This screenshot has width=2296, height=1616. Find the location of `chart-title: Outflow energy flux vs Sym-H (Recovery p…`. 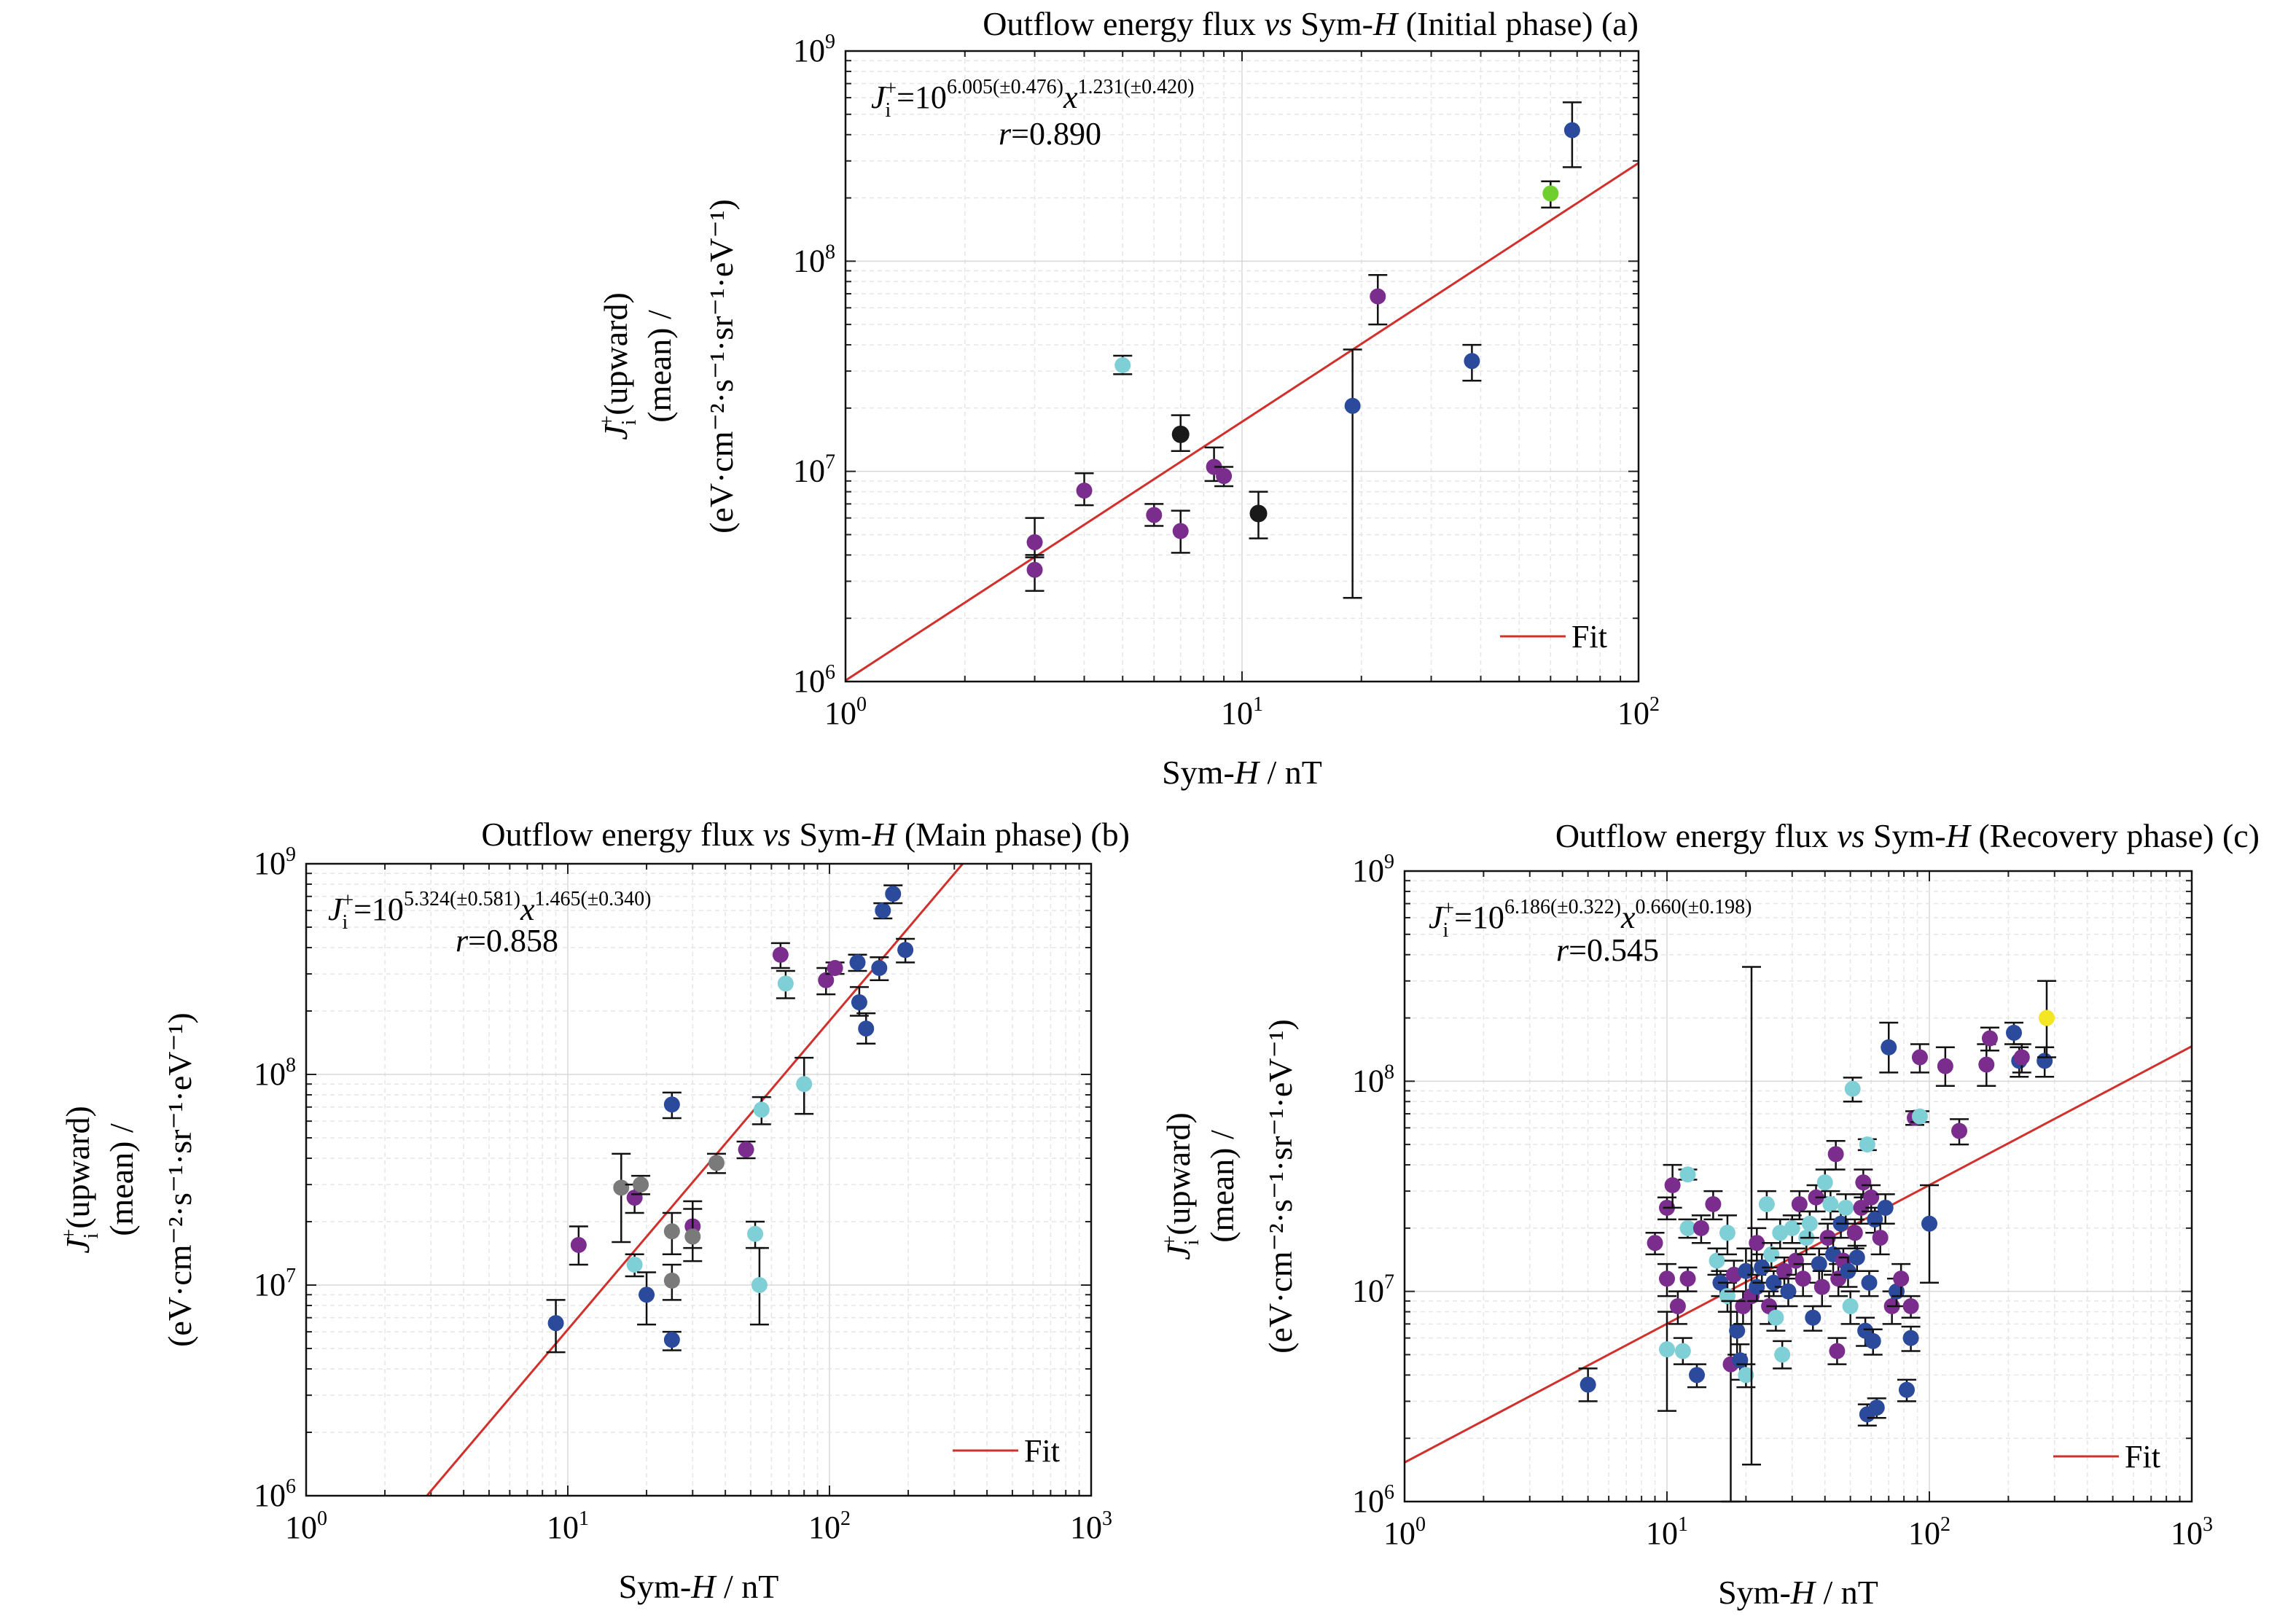

chart-title: Outflow energy flux vs Sym-H (Recovery p… is located at coordinates (1908, 835).